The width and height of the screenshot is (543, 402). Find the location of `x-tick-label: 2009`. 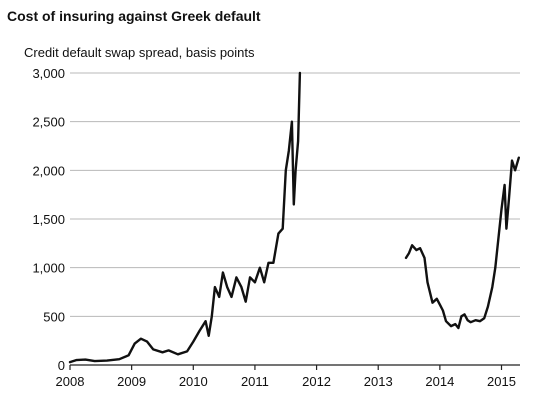

x-tick-label: 2009 is located at coordinates (131, 381).